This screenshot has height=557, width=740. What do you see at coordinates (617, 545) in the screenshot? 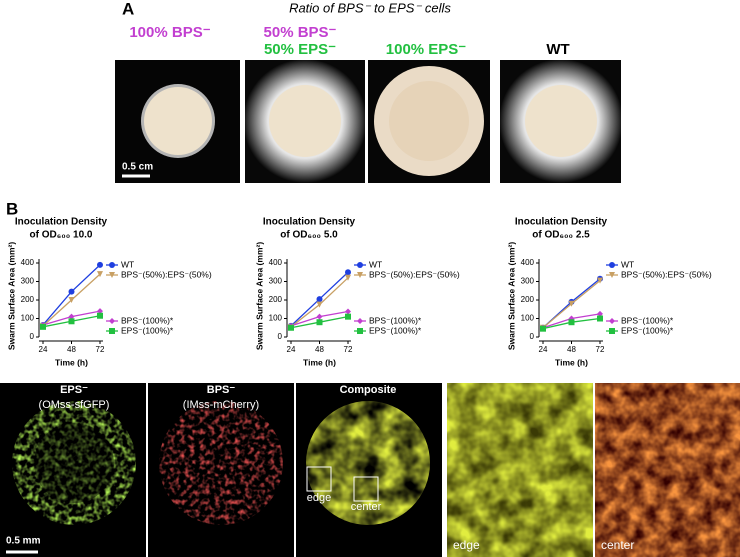
I see `zoom-label: center` at bounding box center [617, 545].